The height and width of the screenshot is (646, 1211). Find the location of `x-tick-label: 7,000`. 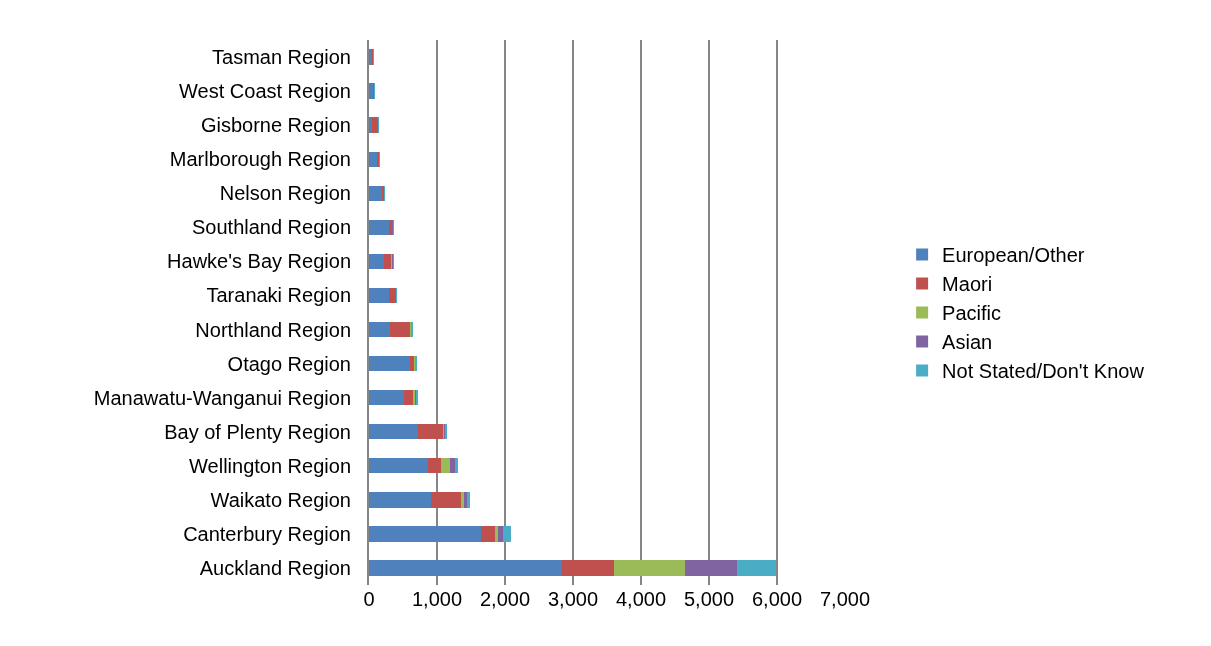

x-tick-label: 7,000 is located at coordinates (845, 599).